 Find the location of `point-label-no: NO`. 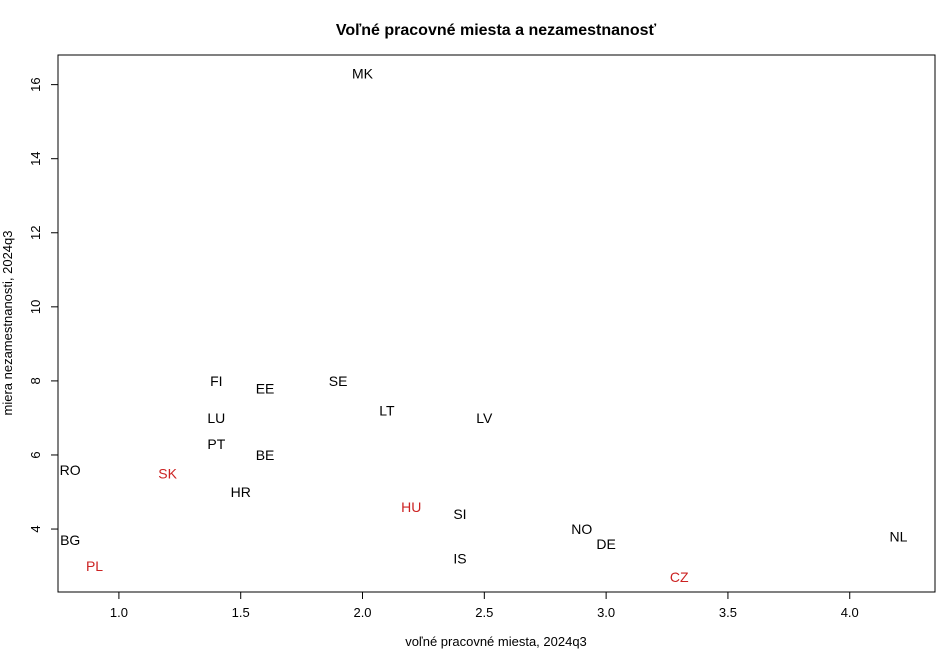

point-label-no: NO is located at coordinates (581, 529).